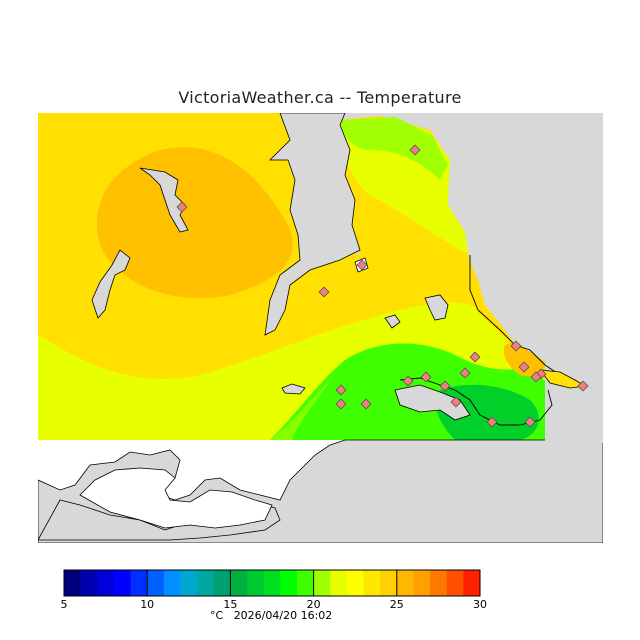  Describe the element at coordinates (111, 284) in the screenshot. I see `lake-west` at that location.